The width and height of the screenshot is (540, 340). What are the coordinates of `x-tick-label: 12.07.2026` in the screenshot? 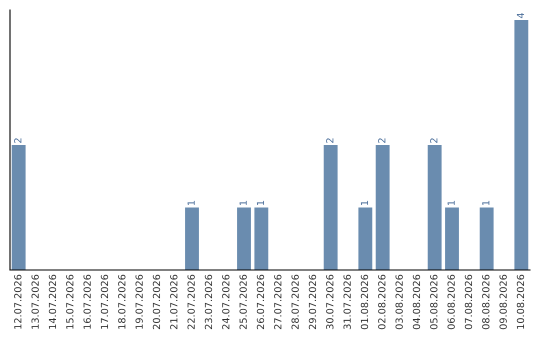 It's located at (18, 301).